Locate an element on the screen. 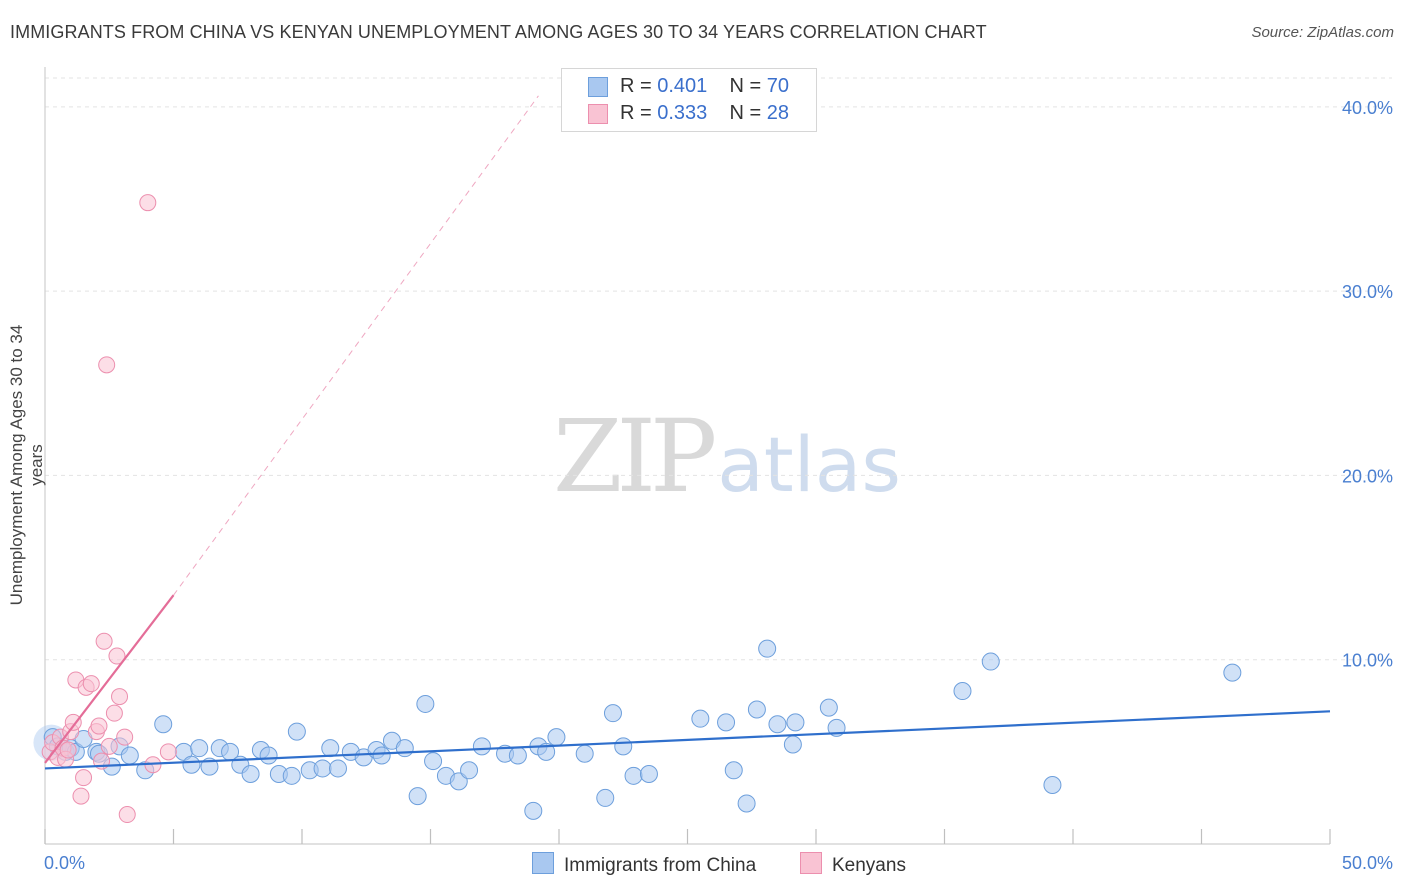  series-swatch-kenyans is located at coordinates (811, 863).